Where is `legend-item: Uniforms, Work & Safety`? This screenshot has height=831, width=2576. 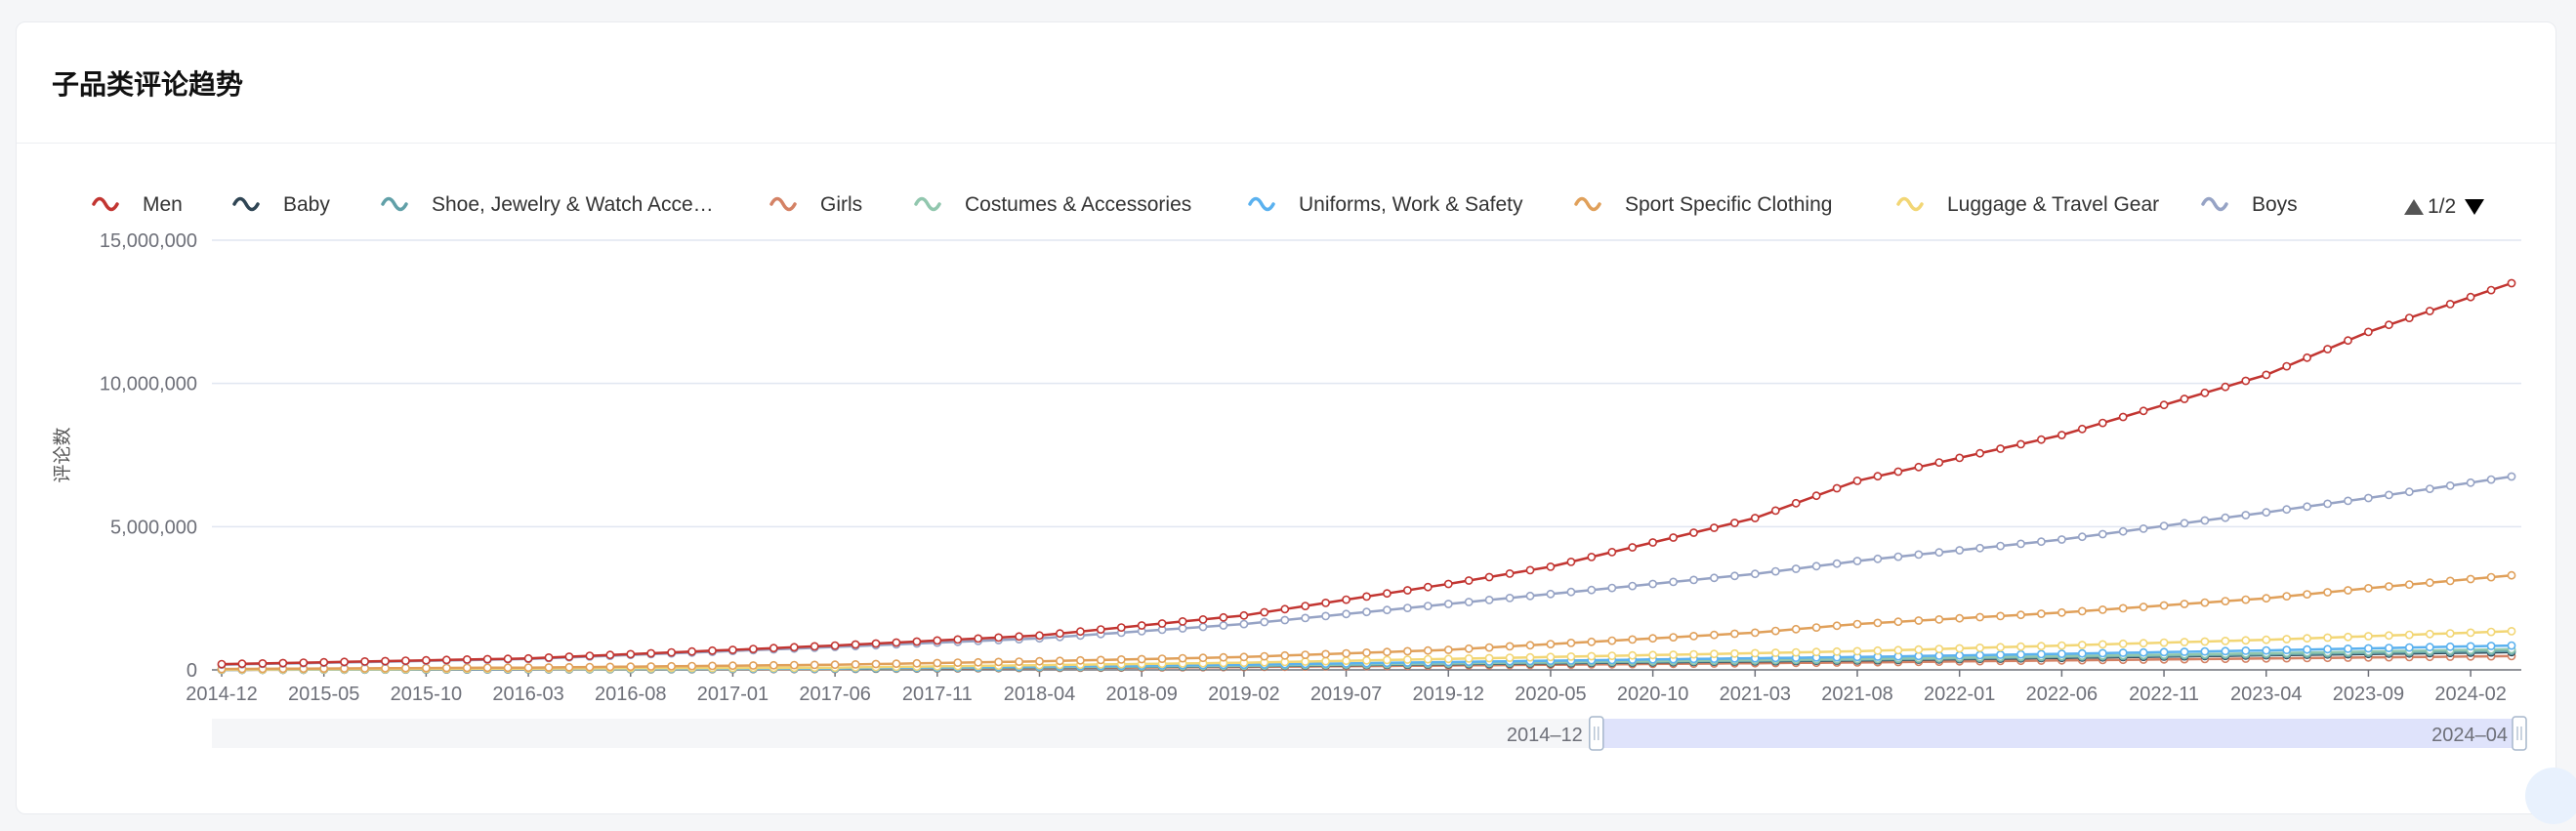
legend-item: Uniforms, Work & Safety is located at coordinates (1385, 204).